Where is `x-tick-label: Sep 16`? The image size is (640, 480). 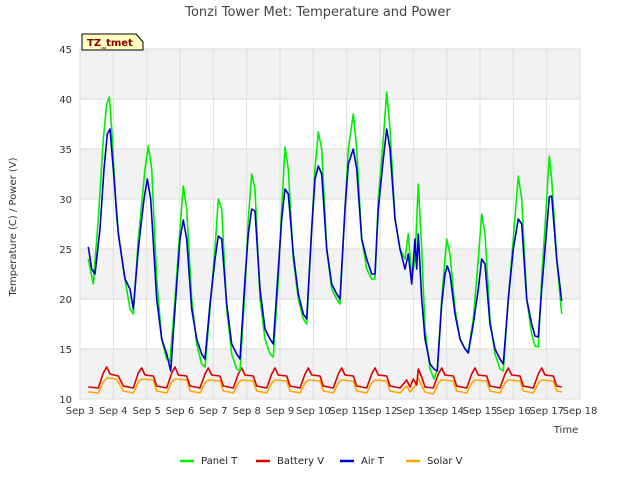
x-tick-label: Sep 16 is located at coordinates (513, 411).